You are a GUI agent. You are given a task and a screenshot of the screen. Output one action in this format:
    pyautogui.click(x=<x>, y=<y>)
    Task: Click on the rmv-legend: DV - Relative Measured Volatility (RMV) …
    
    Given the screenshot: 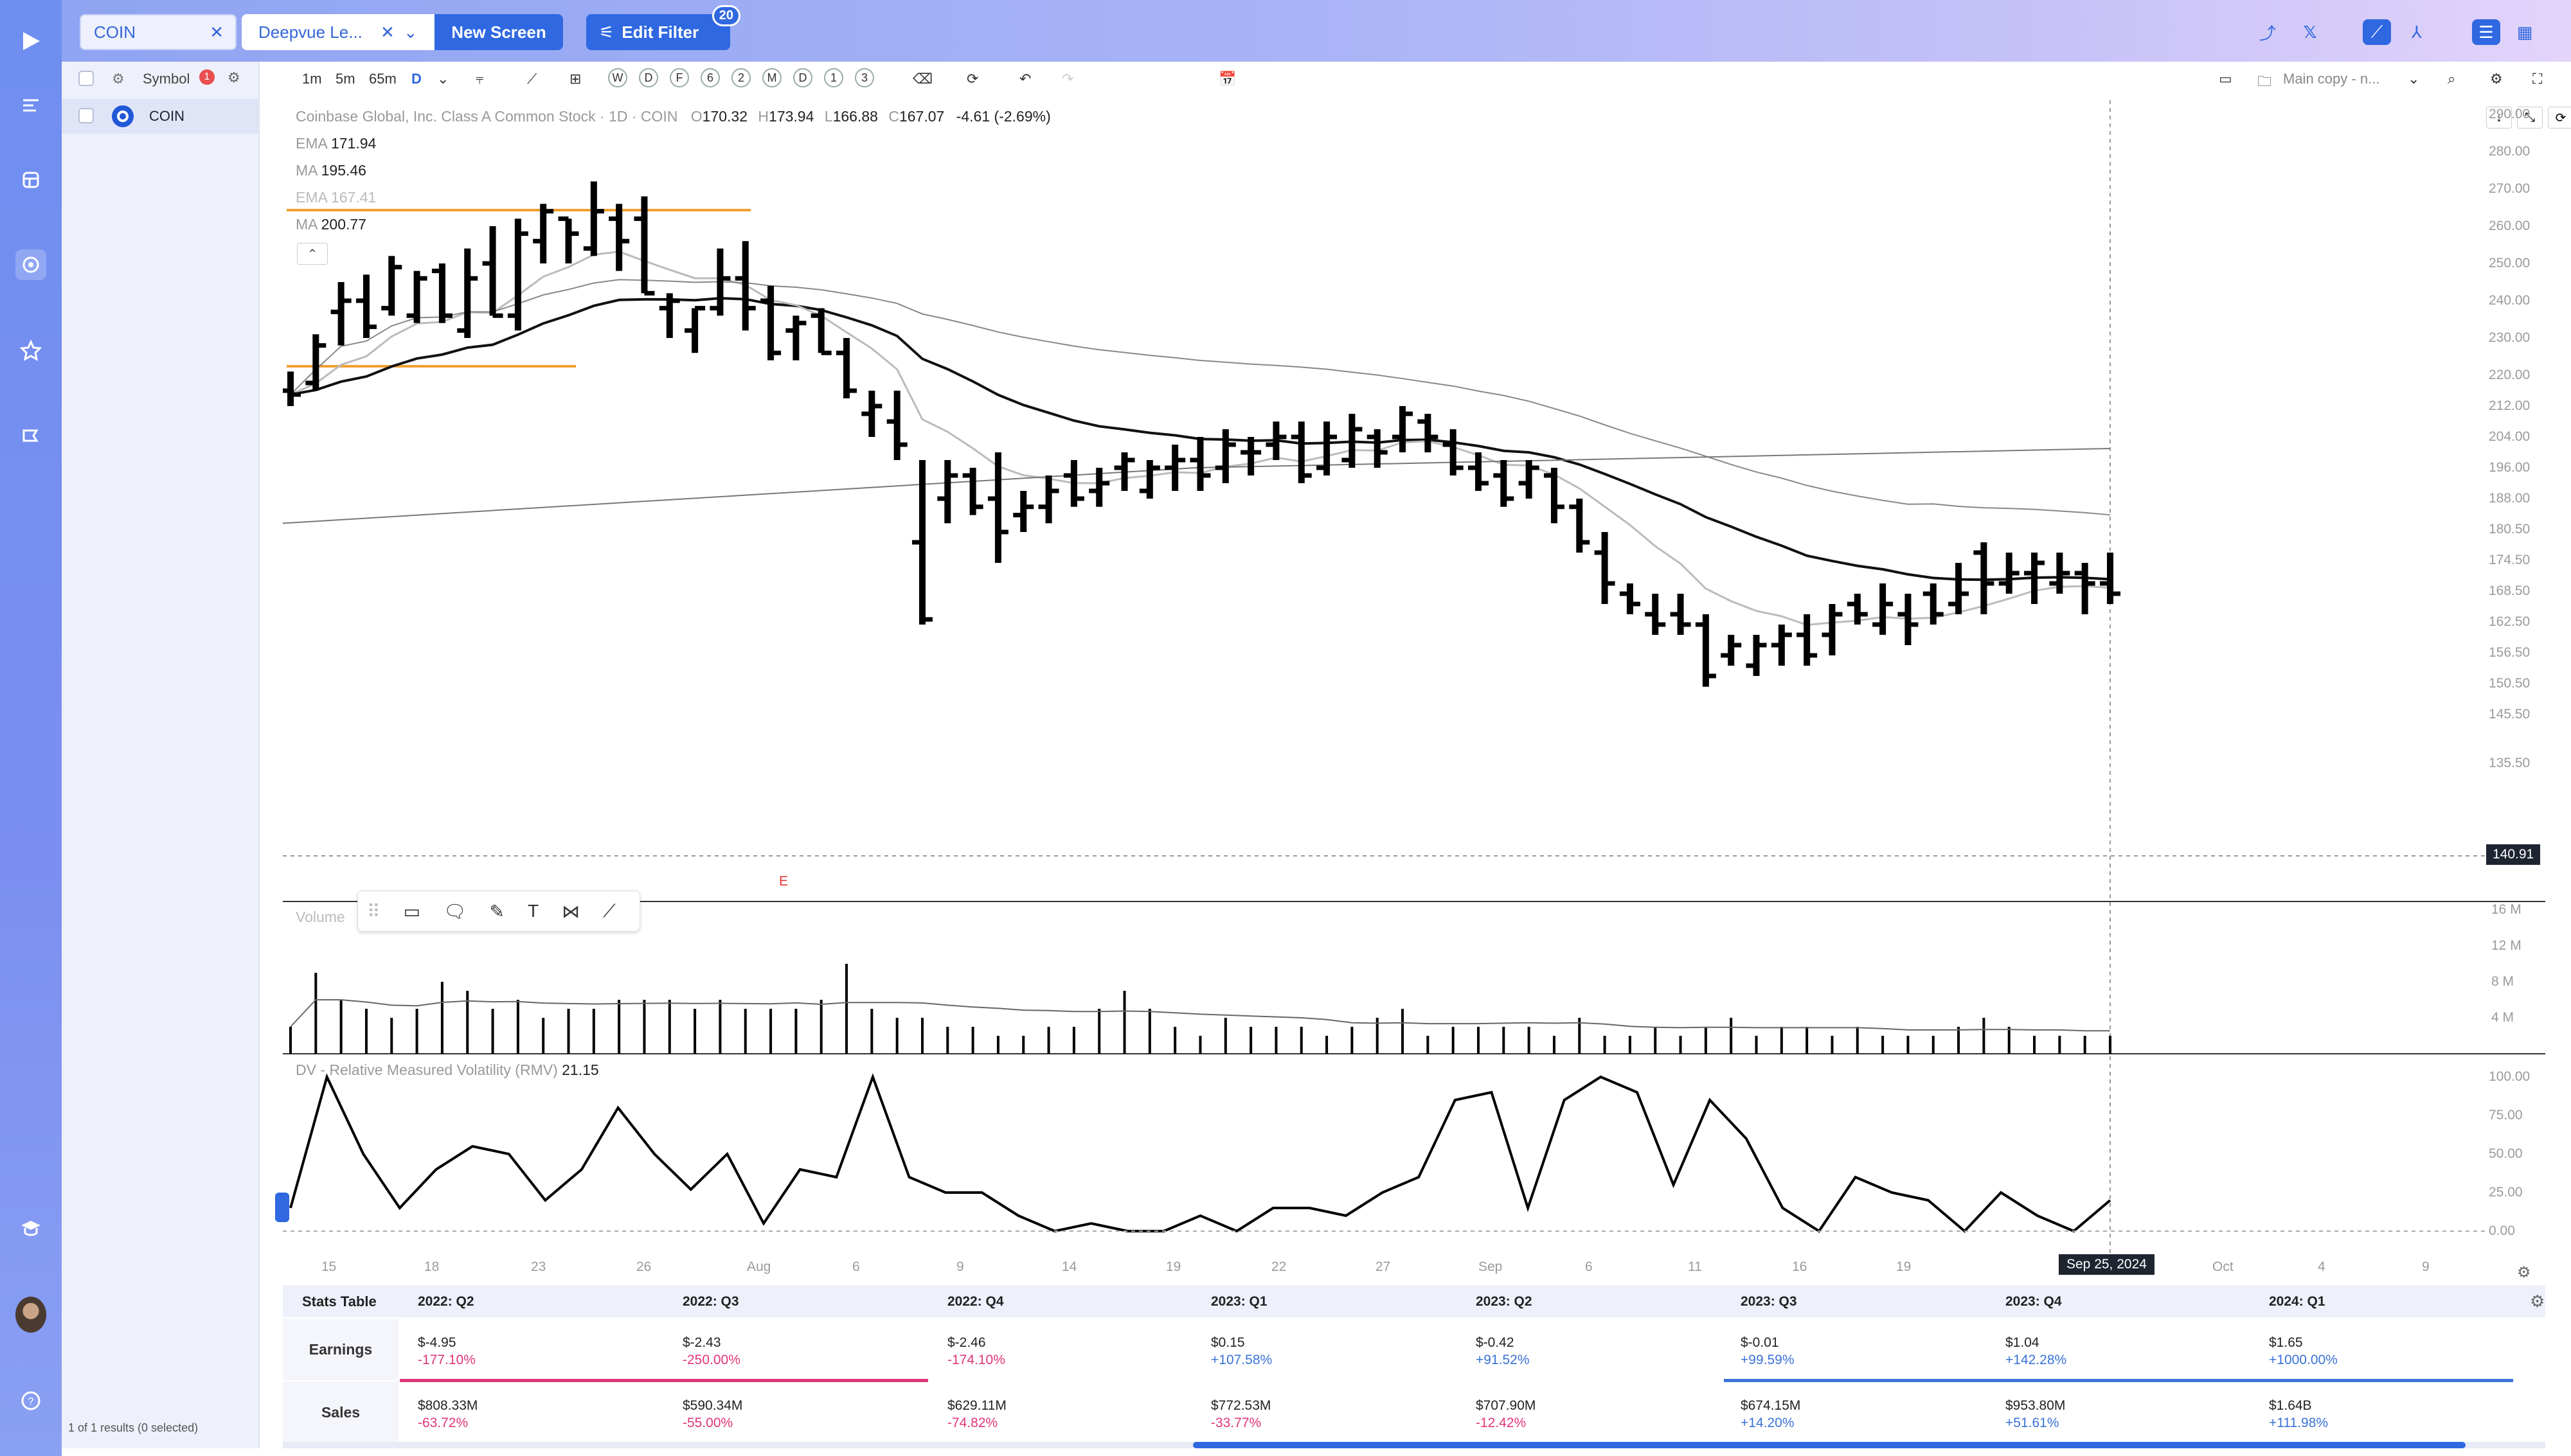 What is the action you would take?
    pyautogui.click(x=448, y=1070)
    